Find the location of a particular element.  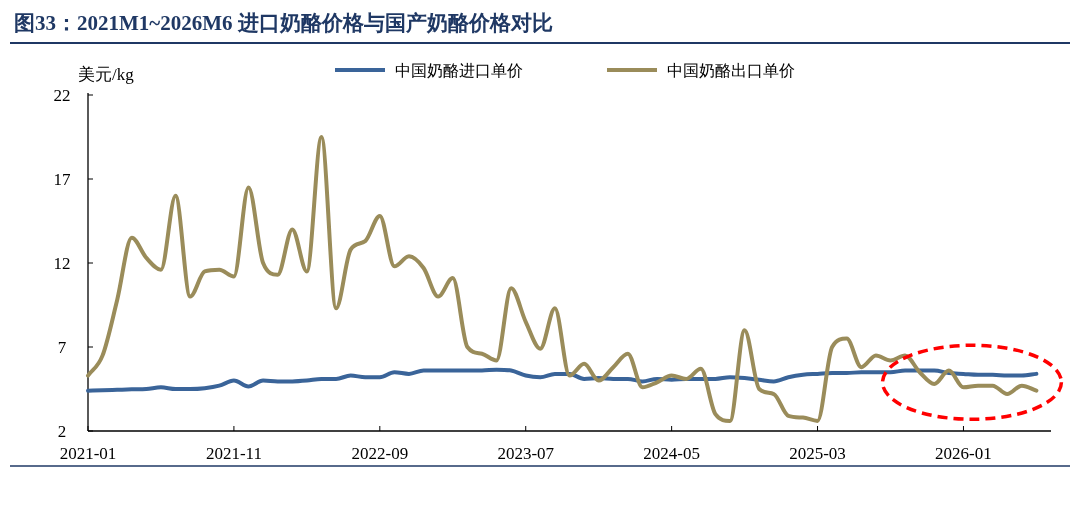

y-tick-label: 17 is located at coordinates (62, 179).